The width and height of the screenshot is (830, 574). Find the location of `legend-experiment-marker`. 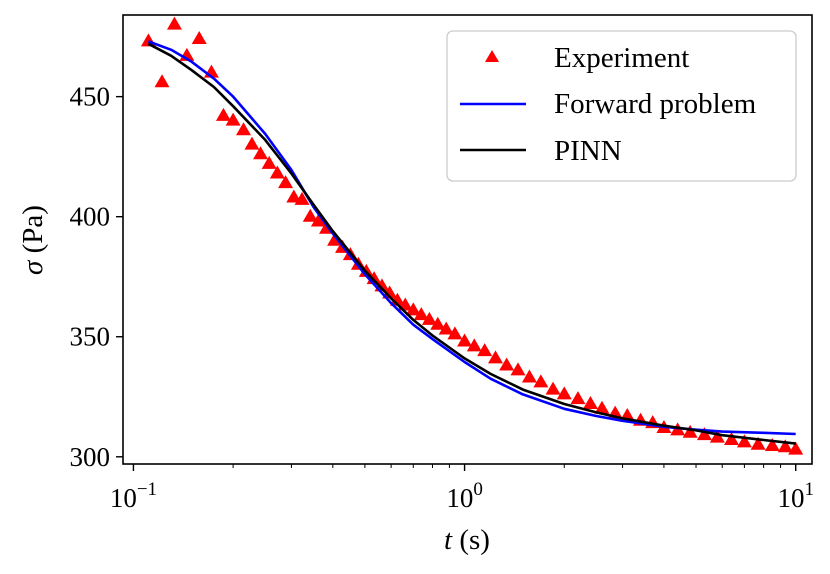

legend-experiment-marker is located at coordinates (492, 56).